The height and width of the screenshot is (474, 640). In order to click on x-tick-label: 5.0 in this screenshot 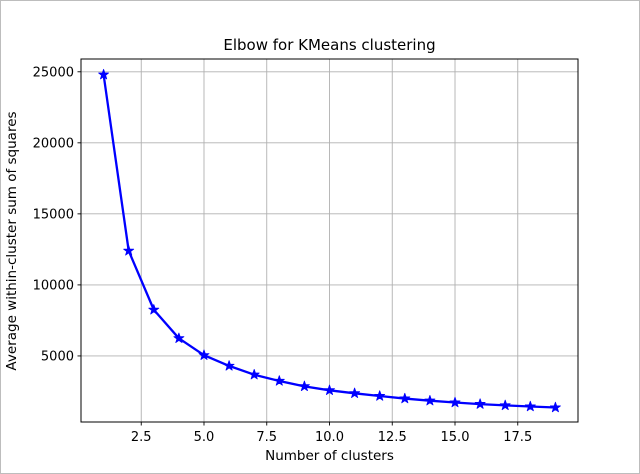, I will do `click(204, 437)`.